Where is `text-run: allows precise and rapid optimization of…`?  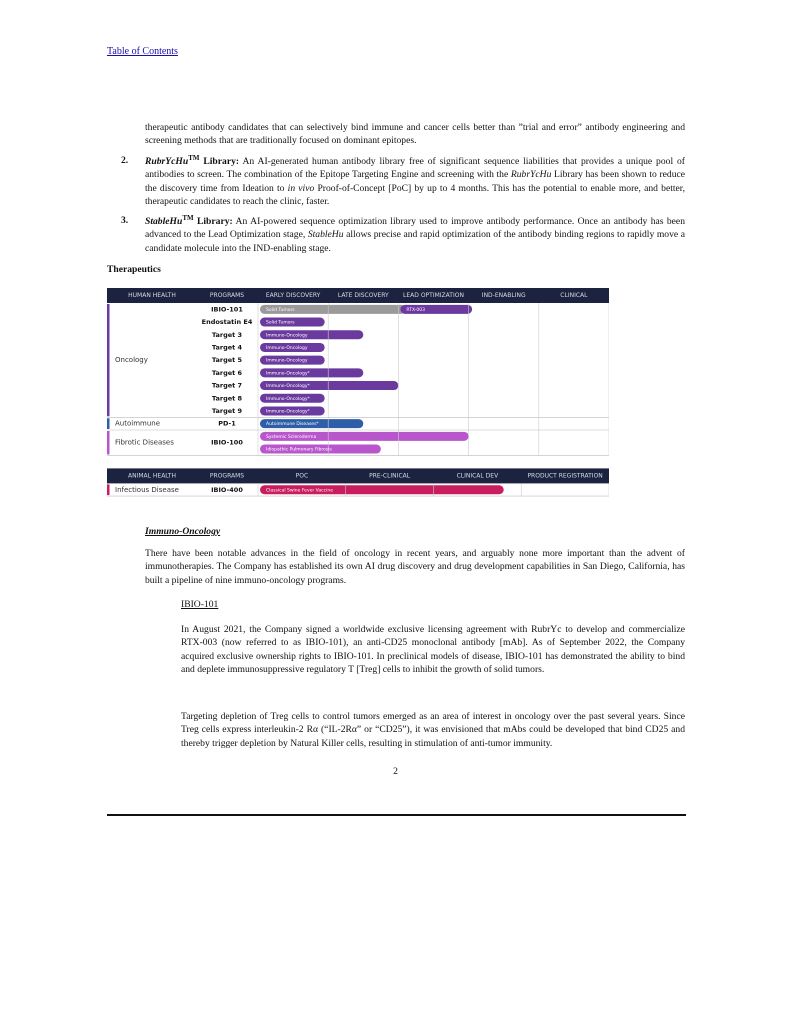
text-run: allows precise and rapid optimization of… is located at coordinates (415, 241).